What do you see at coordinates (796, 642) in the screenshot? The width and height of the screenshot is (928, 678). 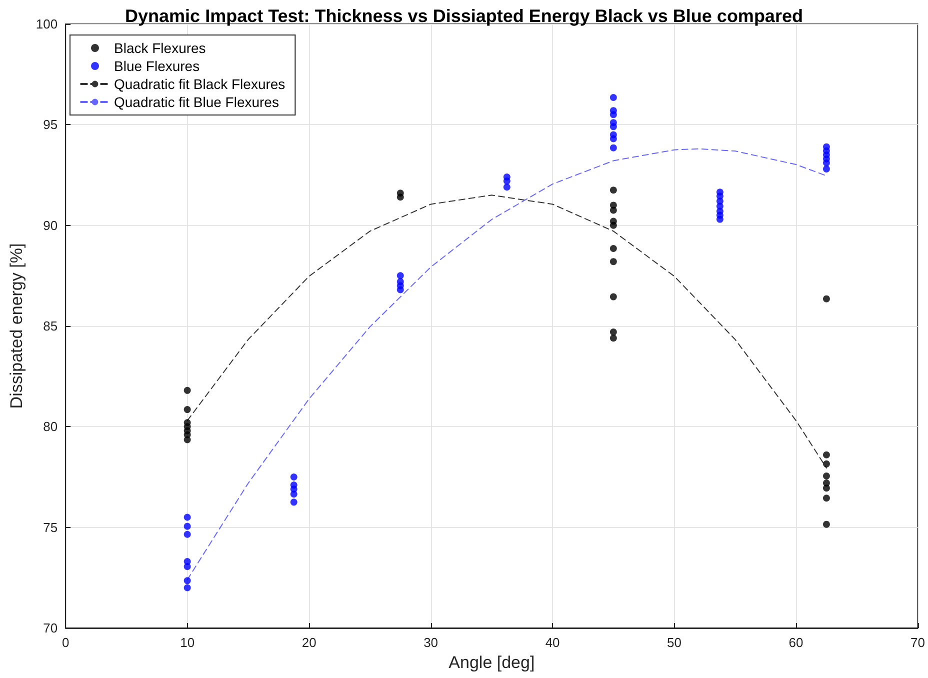 I see `x-tick-label: 60` at bounding box center [796, 642].